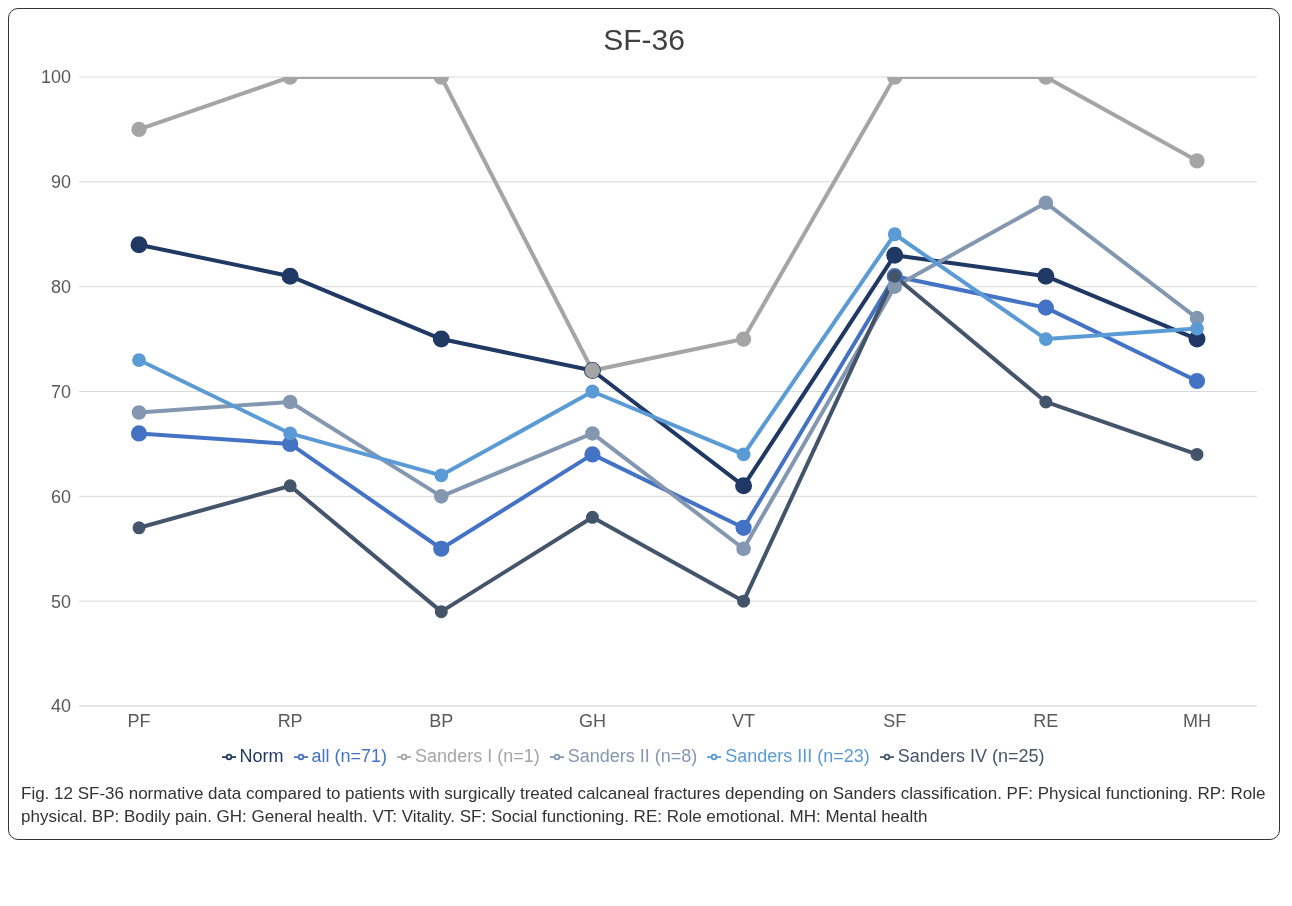 This screenshot has width=1292, height=906. What do you see at coordinates (55, 77) in the screenshot?
I see `y-tick-label: 100` at bounding box center [55, 77].